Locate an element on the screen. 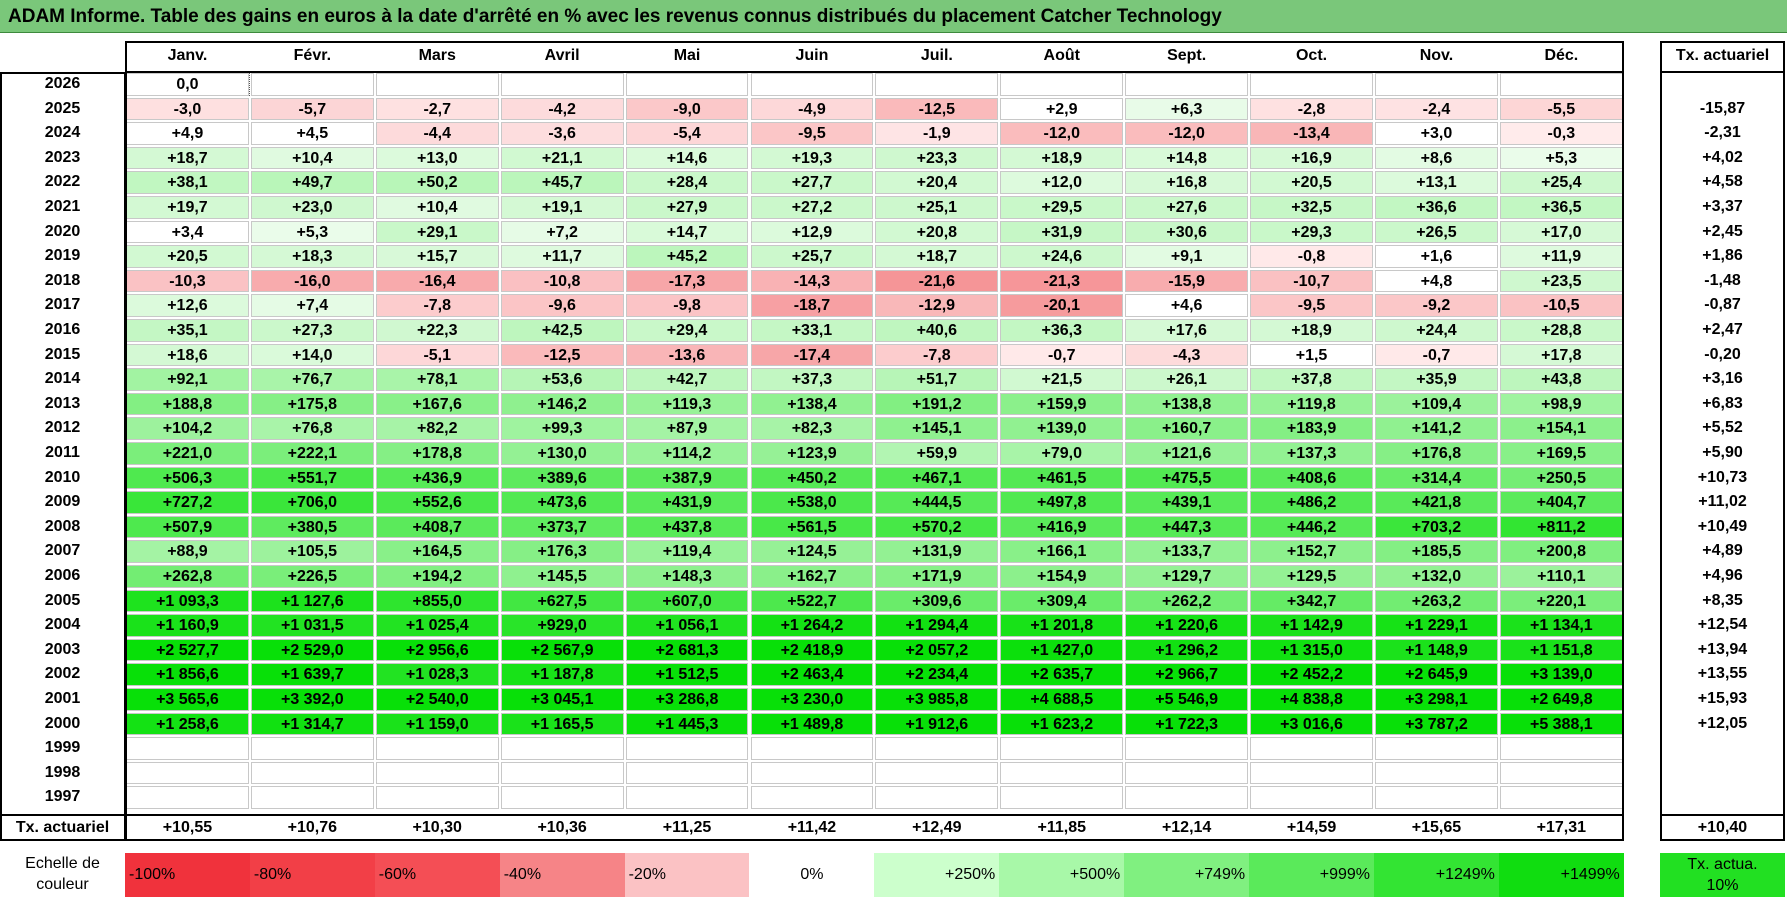 This screenshot has height=912, width=1787. table-cell: +1 134,1 is located at coordinates (1561, 625).